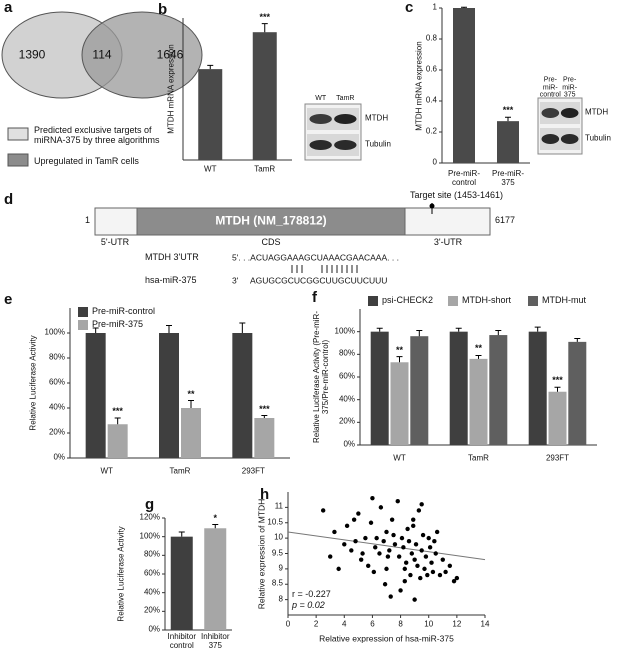  Describe the element at coordinates (321, 99) in the screenshot. I see `lane-label: WT` at that location.